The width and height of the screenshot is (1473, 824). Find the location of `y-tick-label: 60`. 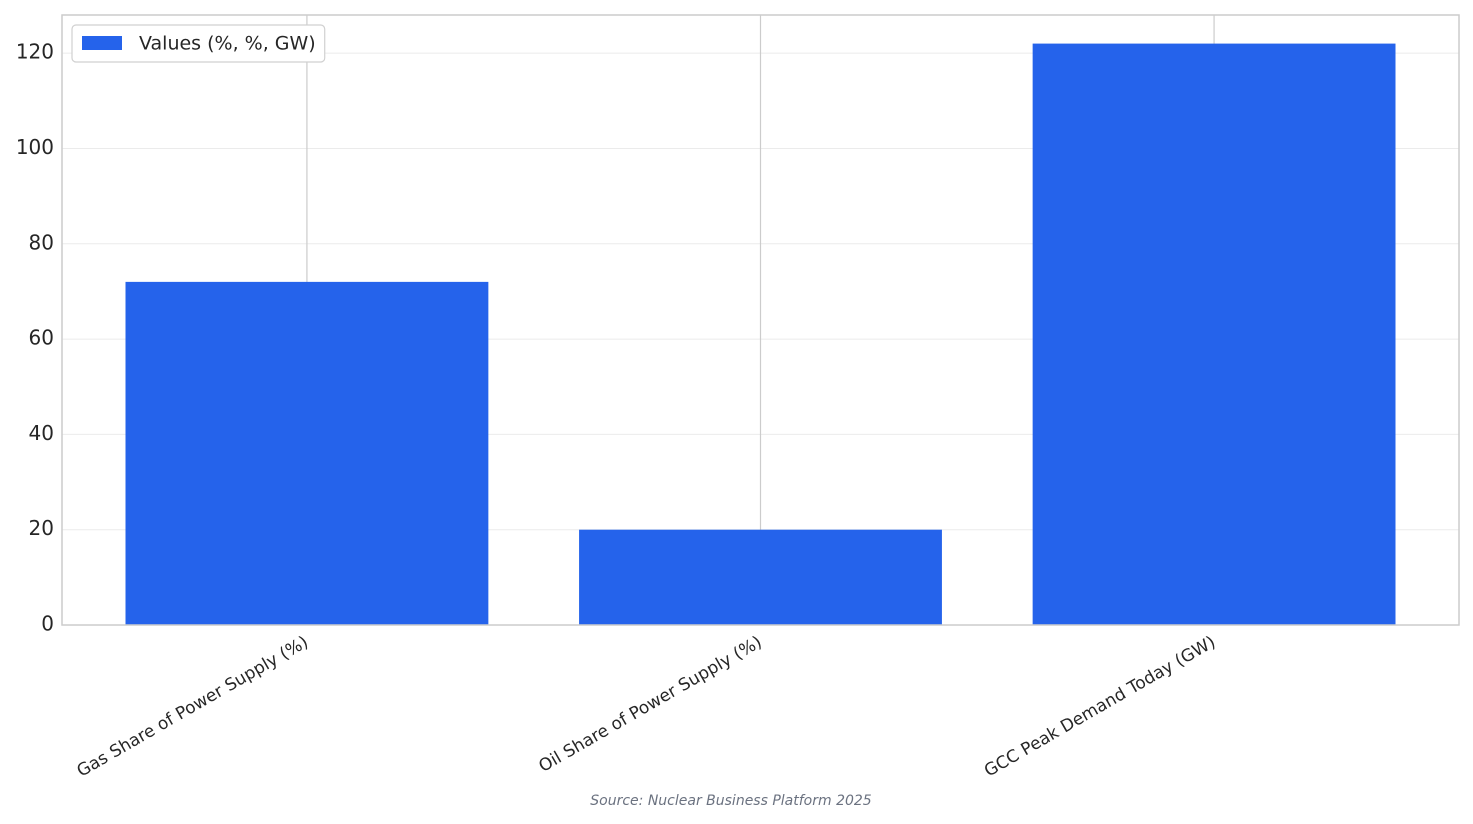

y-tick-label: 60 is located at coordinates (41, 338).